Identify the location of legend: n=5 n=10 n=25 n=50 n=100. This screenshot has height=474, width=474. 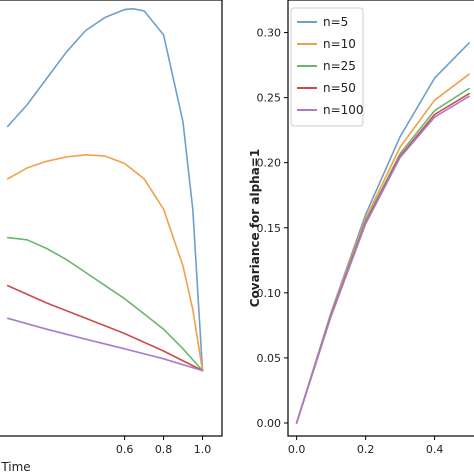
(327, 67).